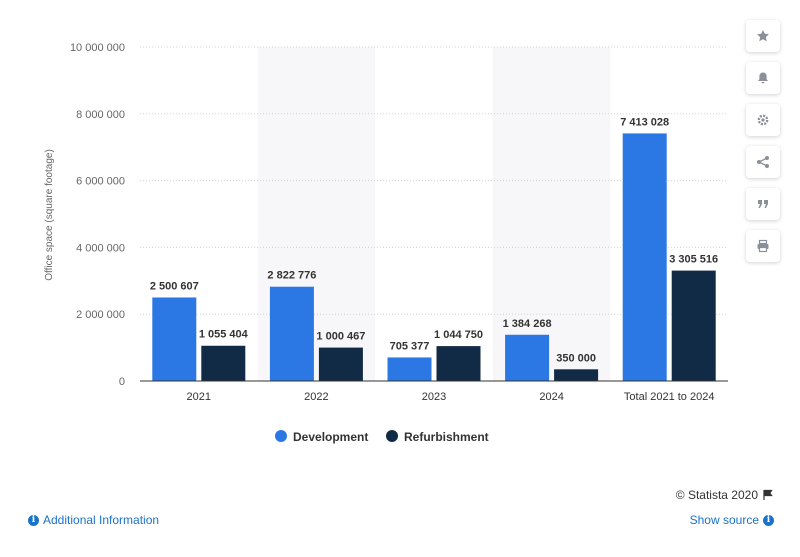  I want to click on statista-credit: © Statista 2020, so click(725, 495).